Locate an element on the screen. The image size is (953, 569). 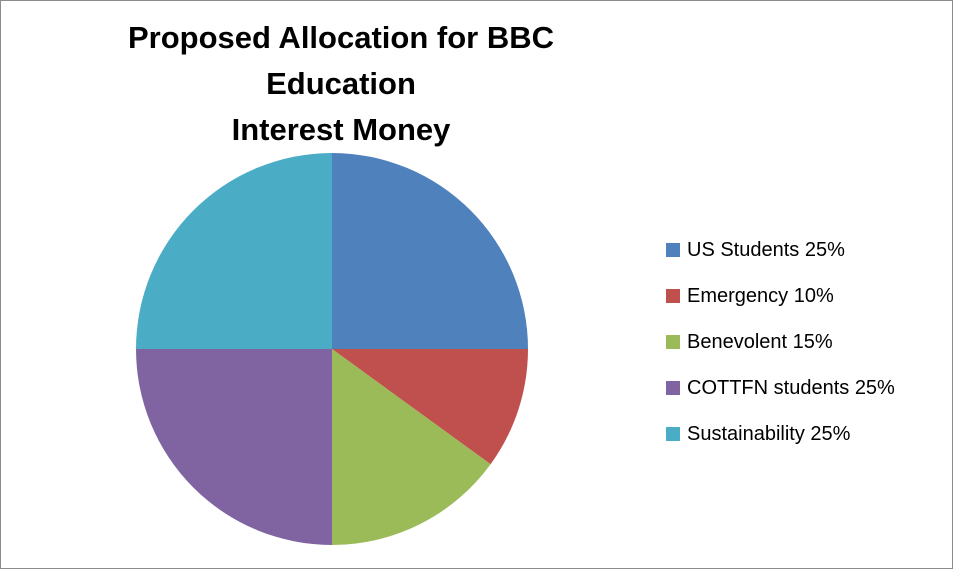
pie-slice-benevolent is located at coordinates (411, 447).